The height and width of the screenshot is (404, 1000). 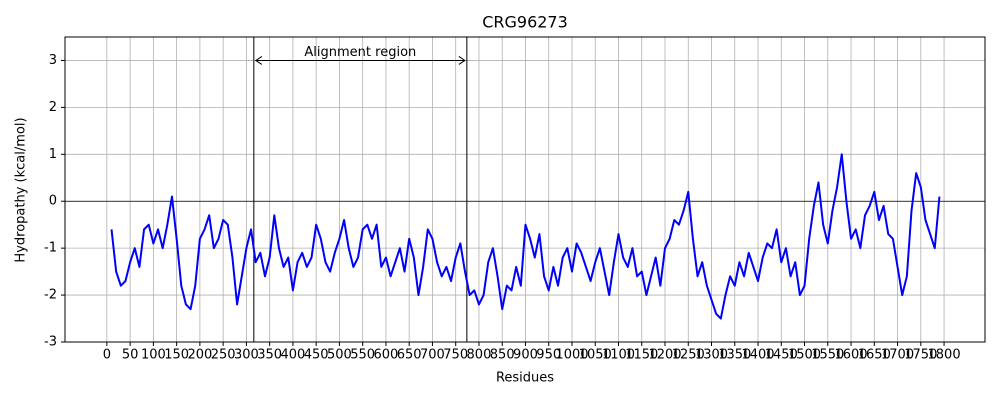 What do you see at coordinates (153, 355) in the screenshot?
I see `x-tick-label: 100` at bounding box center [153, 355].